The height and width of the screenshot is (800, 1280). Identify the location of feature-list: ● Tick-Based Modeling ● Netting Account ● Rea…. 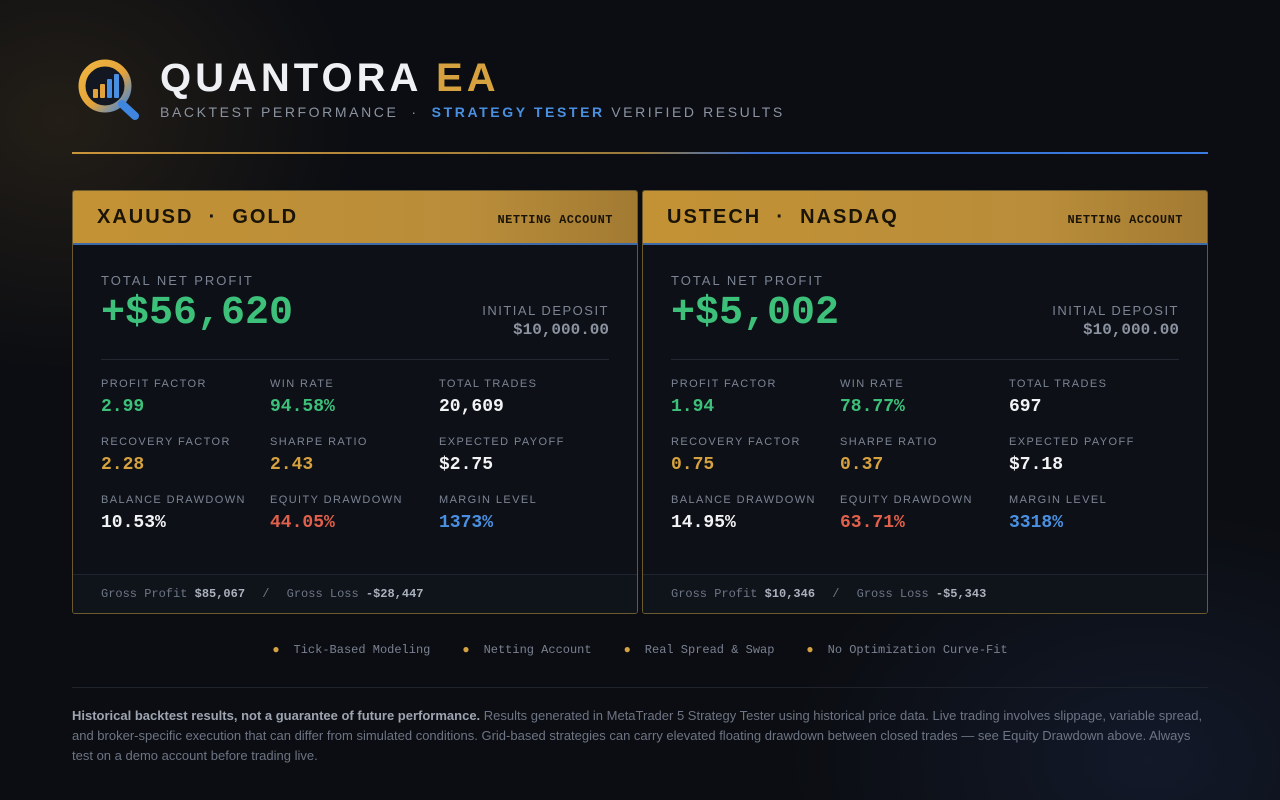
(640, 650).